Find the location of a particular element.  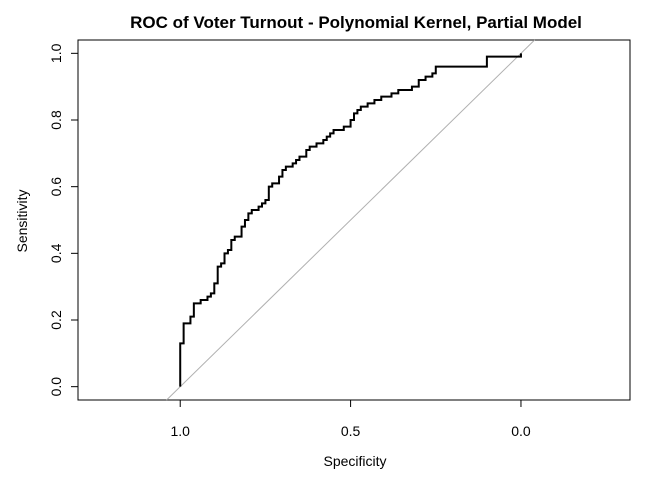

y-axis-ticks: 0.0 0.2 0.4 0.6 0.8 1.0 is located at coordinates (63, 219).